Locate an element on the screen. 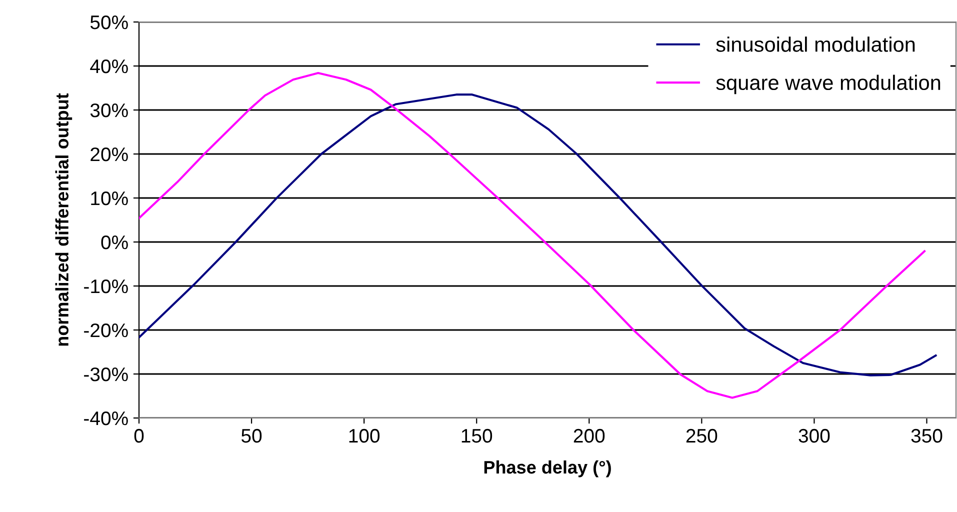 This screenshot has width=957, height=512. legend-label: sinusoidal modulation is located at coordinates (815, 44).